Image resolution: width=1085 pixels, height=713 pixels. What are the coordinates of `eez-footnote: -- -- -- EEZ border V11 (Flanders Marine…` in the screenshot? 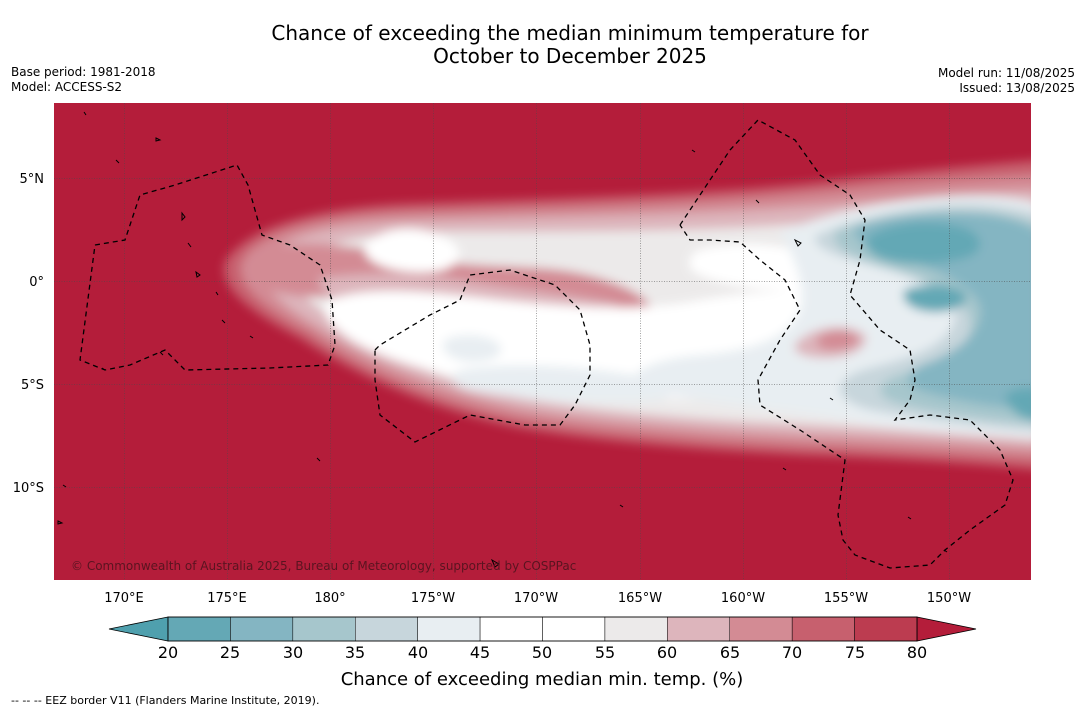 It's located at (165, 700).